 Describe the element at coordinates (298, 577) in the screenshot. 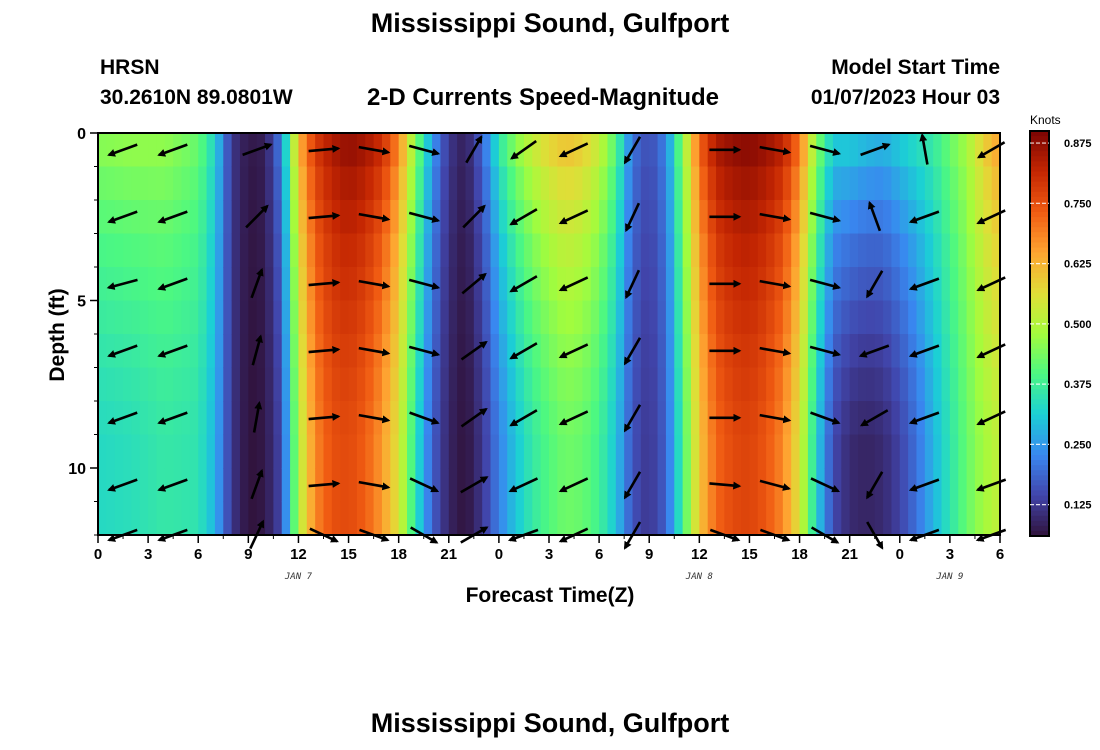

I see `date-label: JAN 7` at that location.